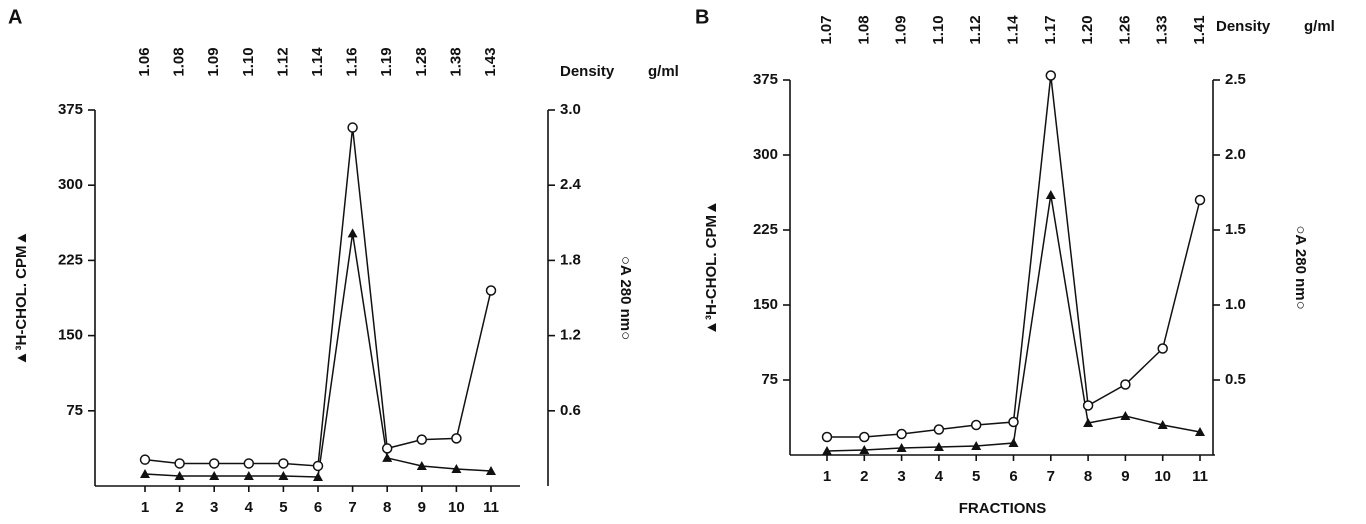  Describe the element at coordinates (1235, 379) in the screenshot. I see `y2-tick-label: 0.5` at that location.